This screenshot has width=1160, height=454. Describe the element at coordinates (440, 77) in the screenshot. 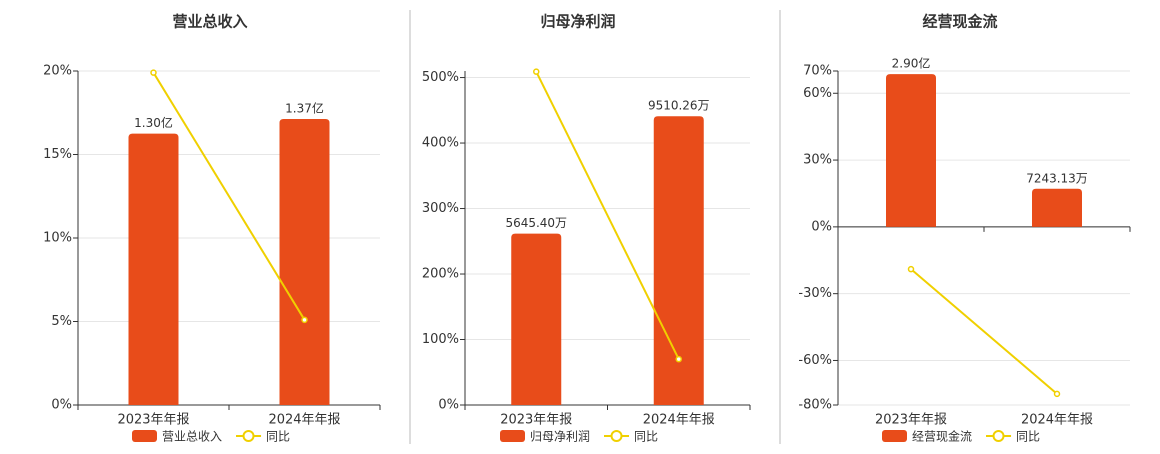

I see `y-tick-label: 500%` at that location.